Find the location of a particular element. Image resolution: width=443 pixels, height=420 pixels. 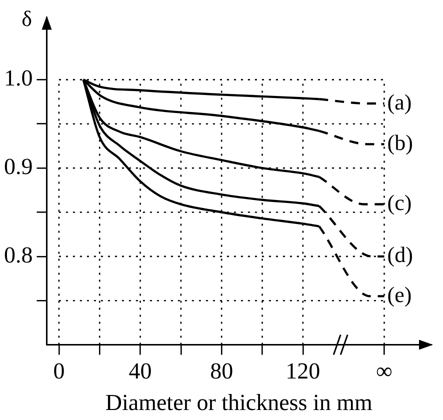

series-label: (a) is located at coordinates (399, 101).